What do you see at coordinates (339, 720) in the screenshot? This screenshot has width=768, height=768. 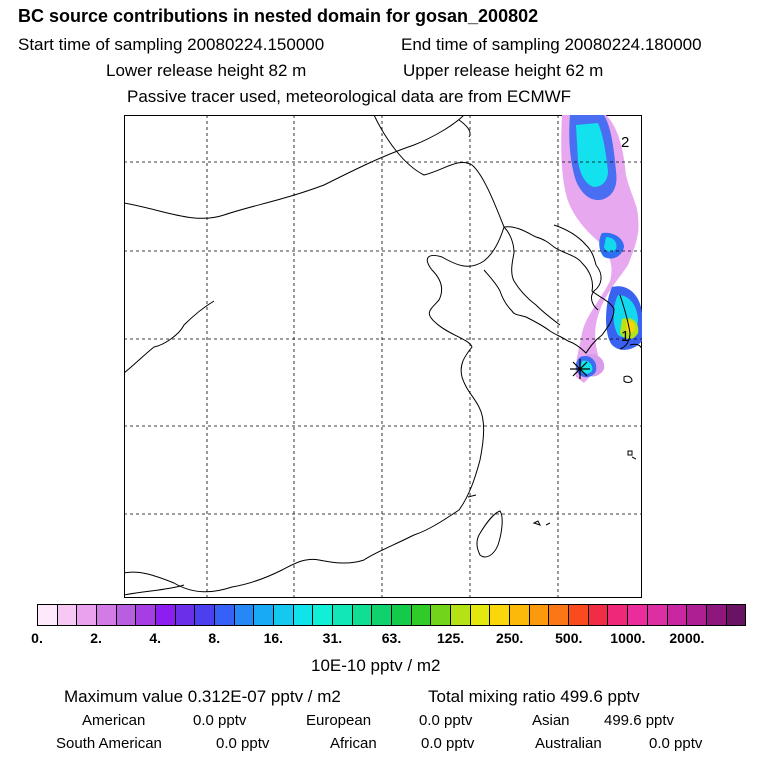 I see `european-label: European` at bounding box center [339, 720].